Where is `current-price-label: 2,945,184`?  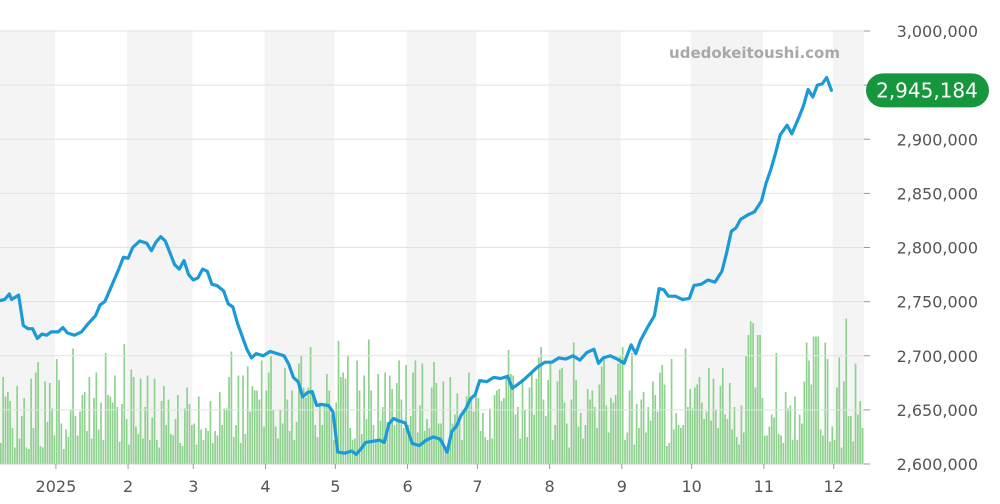 current-price-label: 2,945,184 is located at coordinates (927, 90).